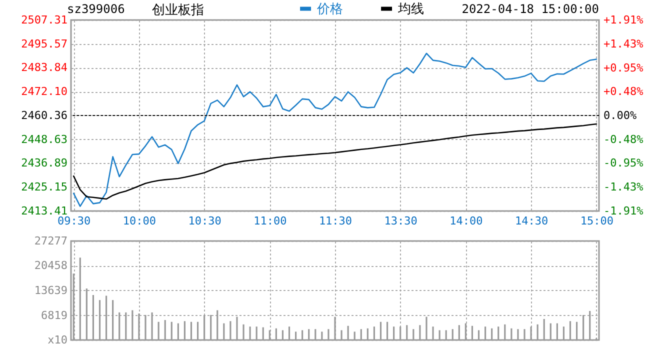  I want to click on x-tick-label: 11:30, so click(335, 221).